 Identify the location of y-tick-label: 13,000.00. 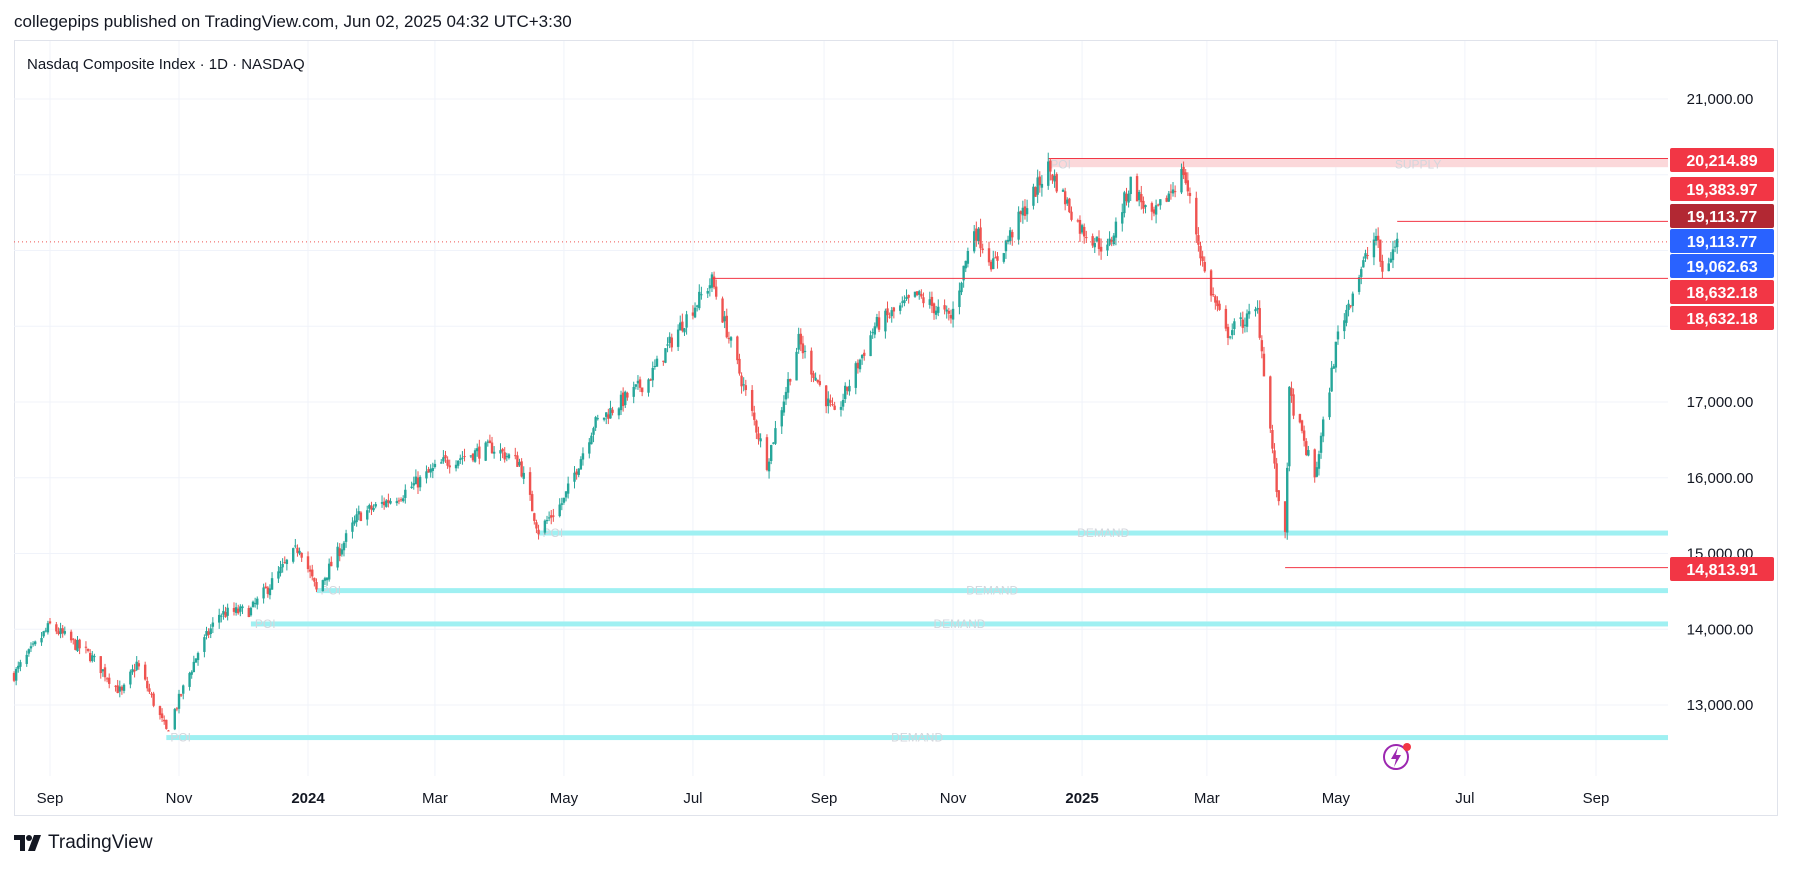
(1720, 705).